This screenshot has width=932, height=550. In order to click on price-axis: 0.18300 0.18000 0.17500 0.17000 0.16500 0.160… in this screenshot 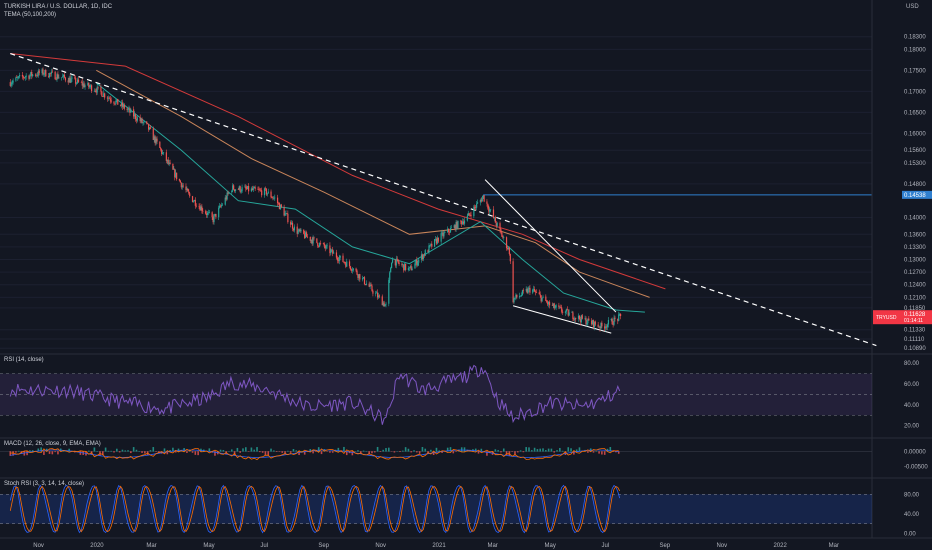, I will do `click(901, 269)`.